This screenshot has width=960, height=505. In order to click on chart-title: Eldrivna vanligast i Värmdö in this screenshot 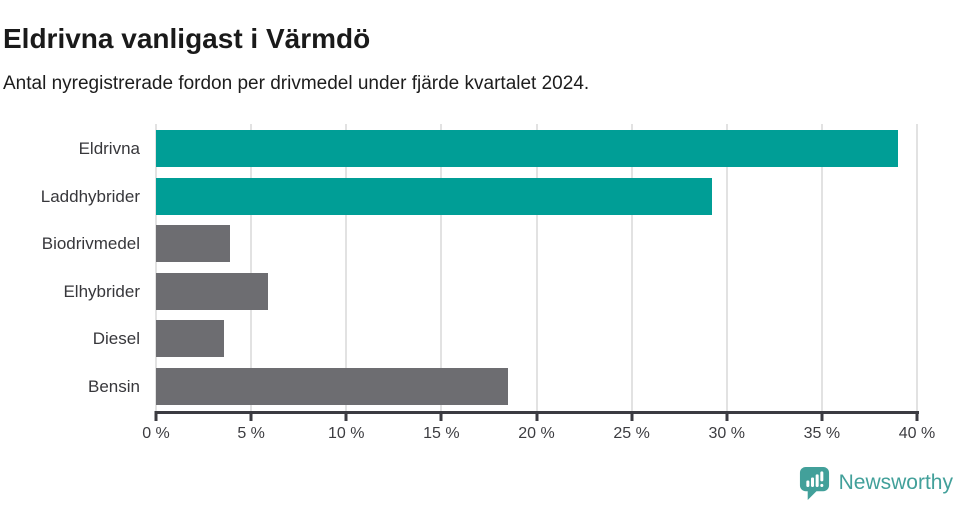, I will do `click(187, 38)`.